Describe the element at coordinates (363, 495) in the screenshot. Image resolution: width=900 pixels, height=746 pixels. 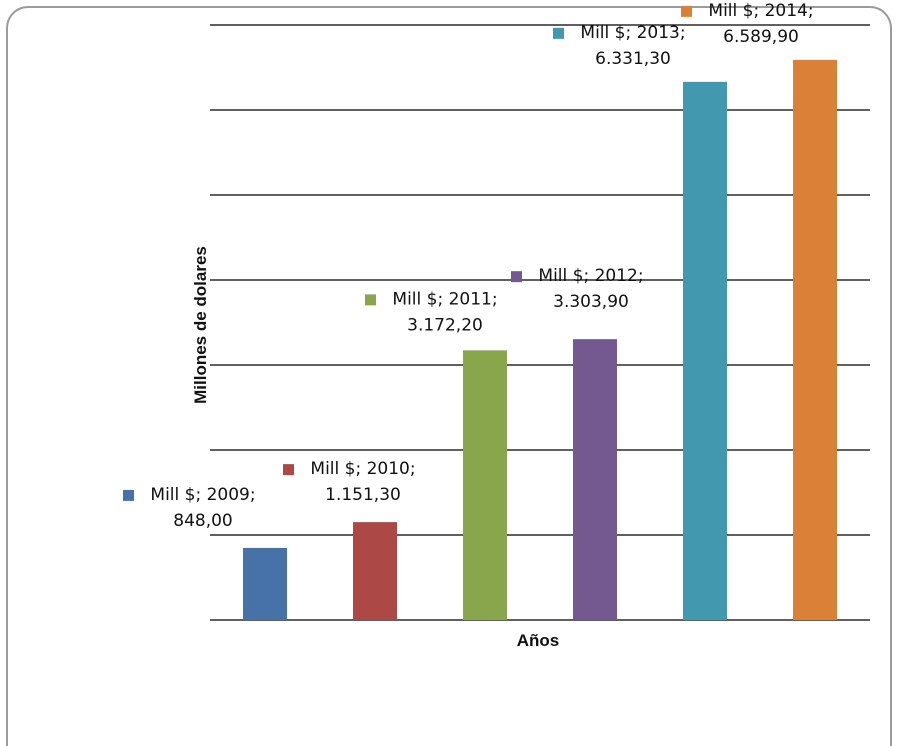
I see `data-label-value: 1.151,30` at that location.